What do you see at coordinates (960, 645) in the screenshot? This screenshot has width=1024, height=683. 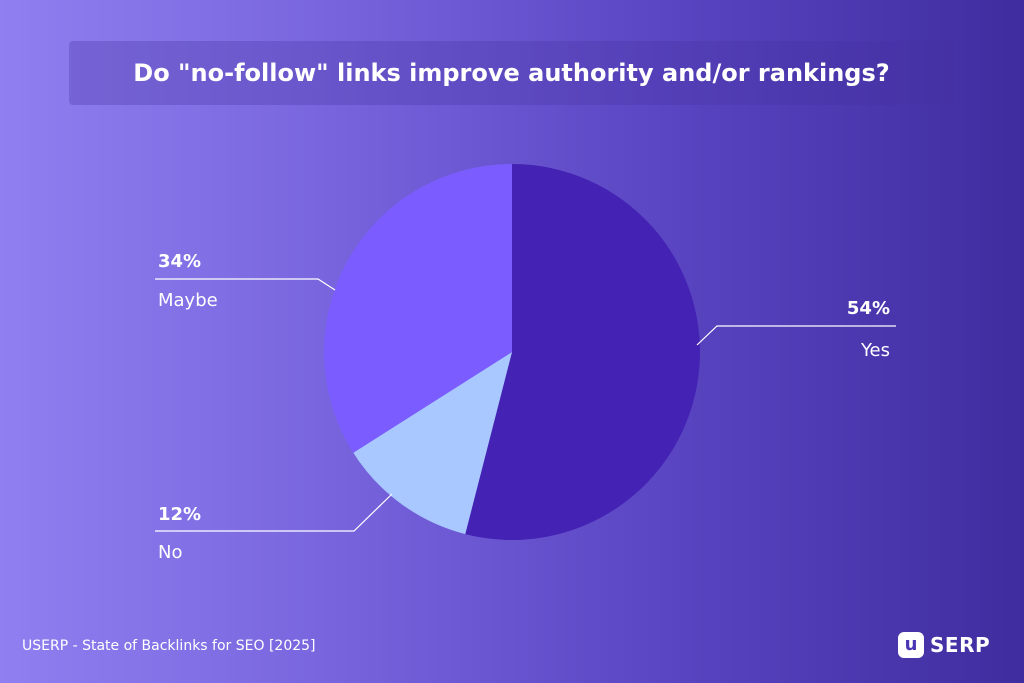 I see `logo-text: SERP` at bounding box center [960, 645].